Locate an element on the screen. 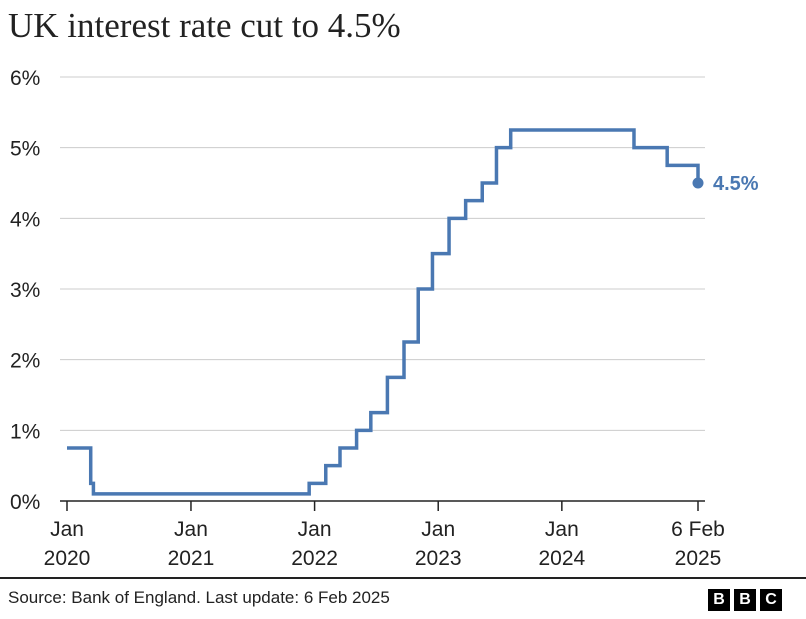  y-axis-labels: 0% 1% 2% 3% 4% 5% 6% is located at coordinates (25, 290).